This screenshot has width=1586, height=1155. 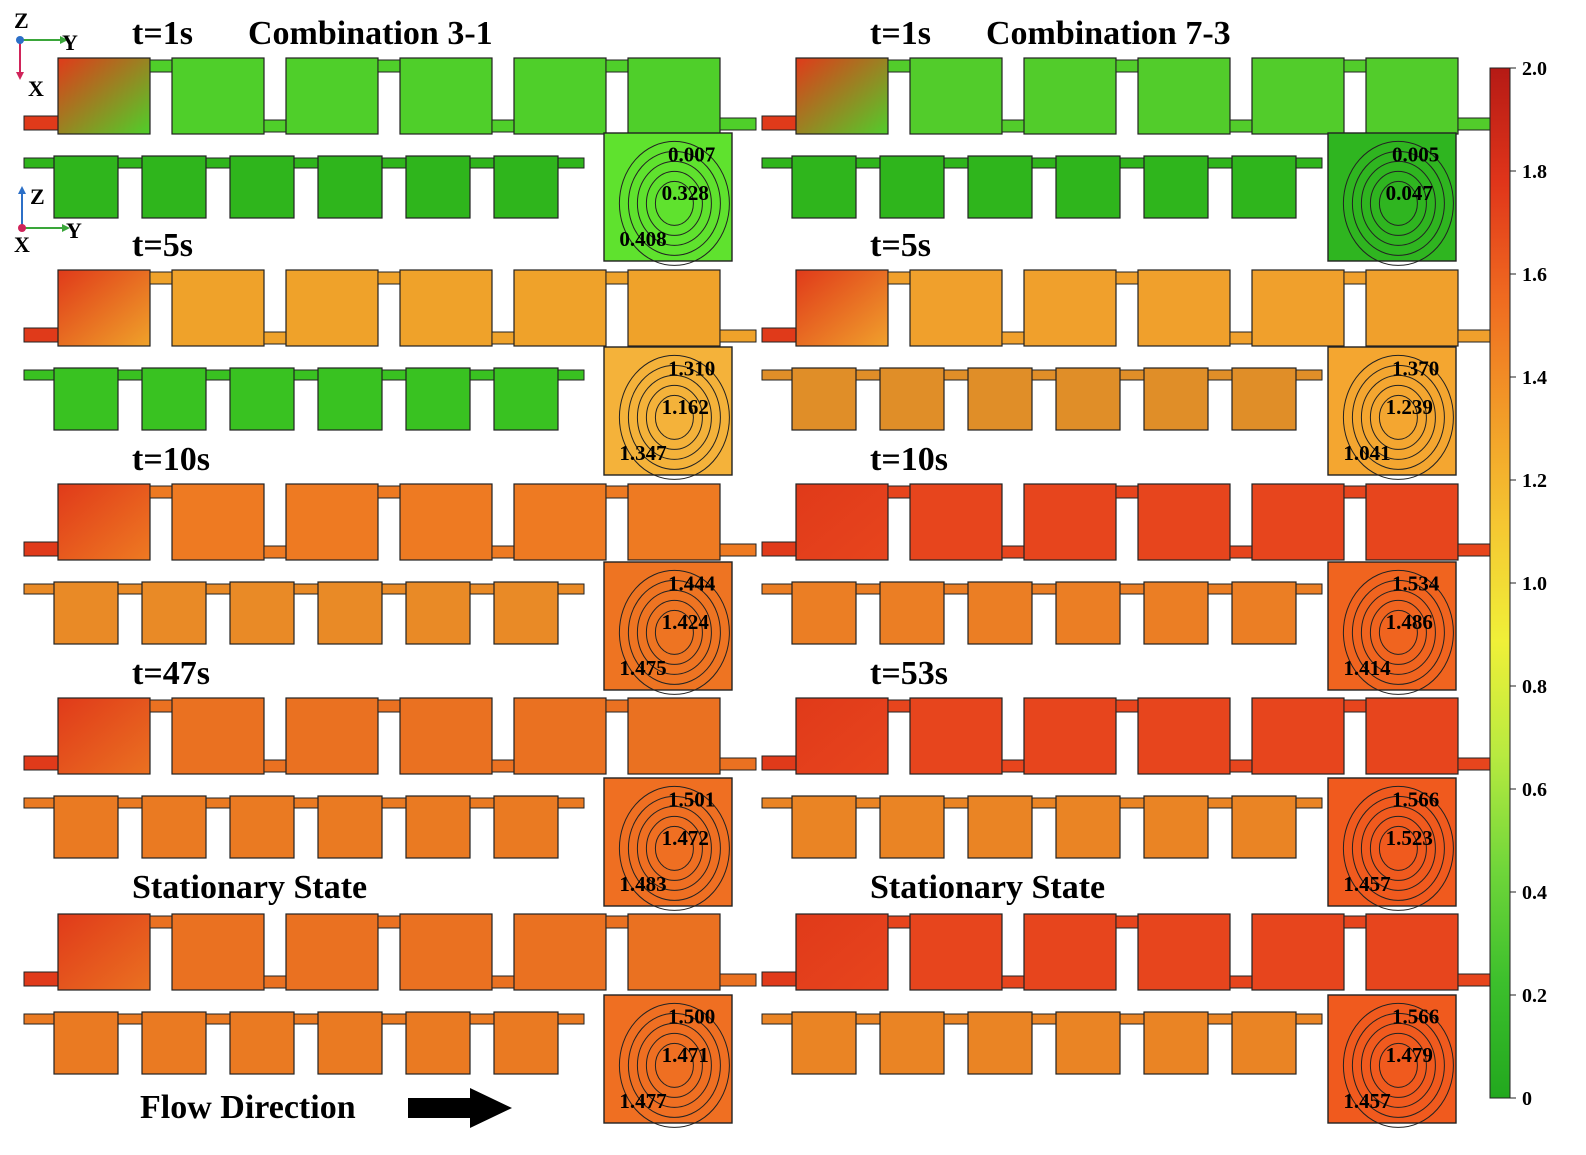 I want to click on axis-z-label-side: Z, so click(x=37, y=196).